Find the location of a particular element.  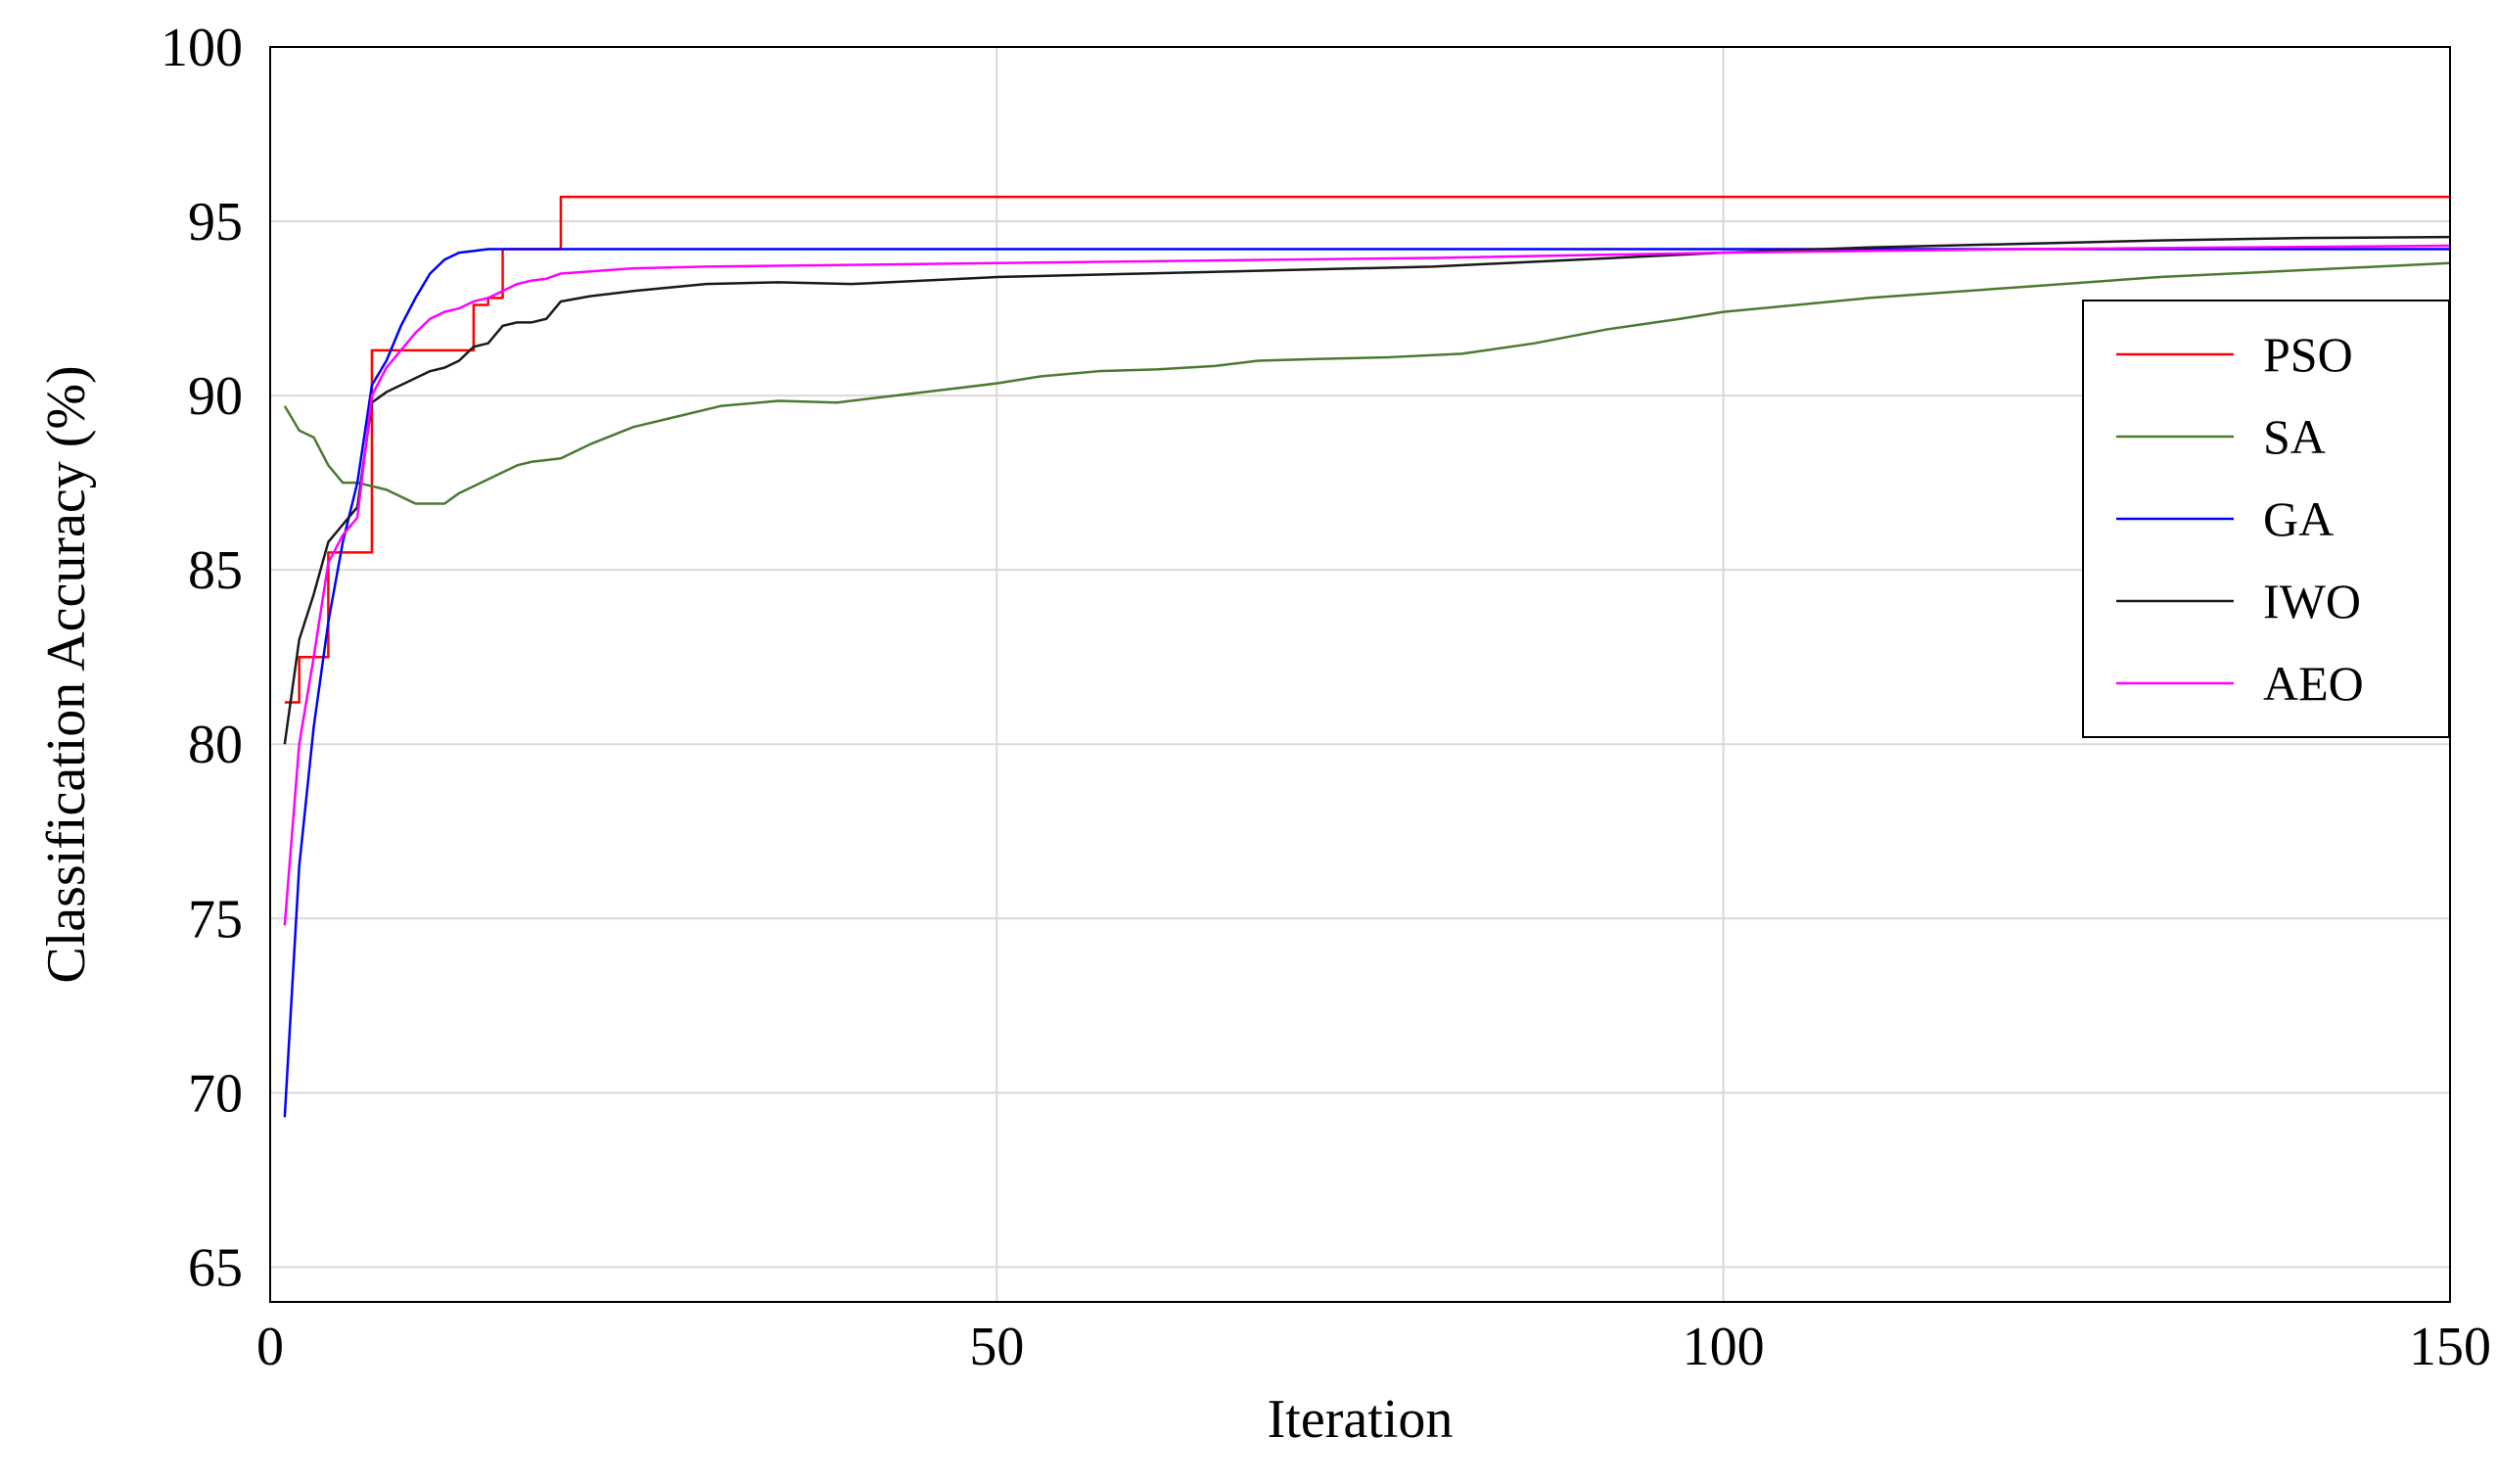

legend: PSO SA GA IWO AEO is located at coordinates (2266, 519).